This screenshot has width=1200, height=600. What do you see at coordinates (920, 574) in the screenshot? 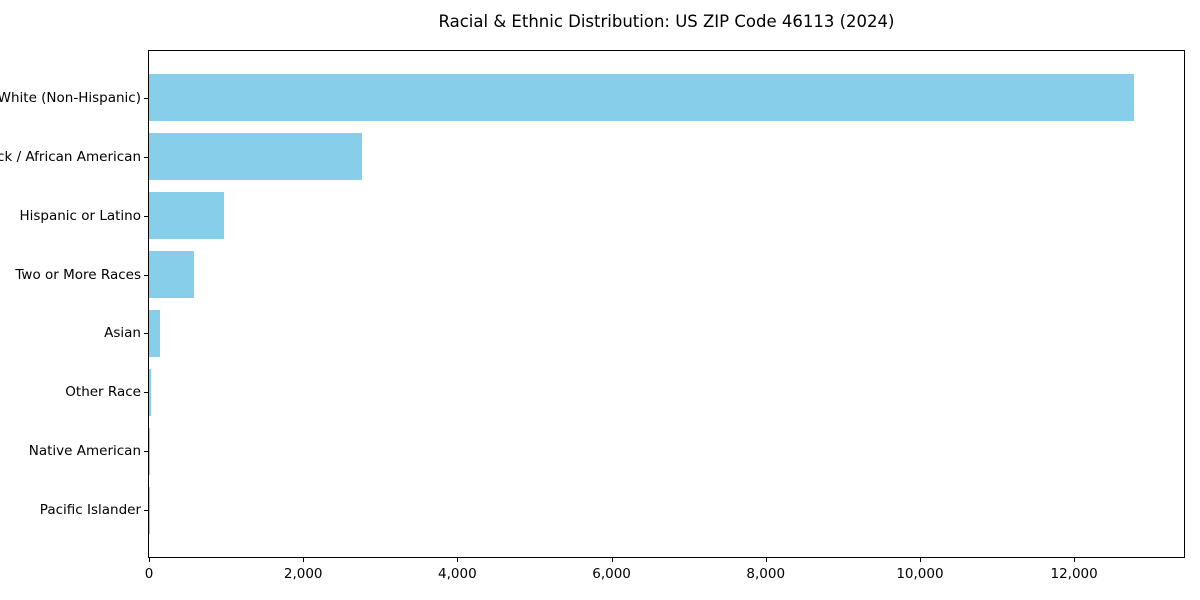
I see `x-tick-label: 10,000` at bounding box center [920, 574].